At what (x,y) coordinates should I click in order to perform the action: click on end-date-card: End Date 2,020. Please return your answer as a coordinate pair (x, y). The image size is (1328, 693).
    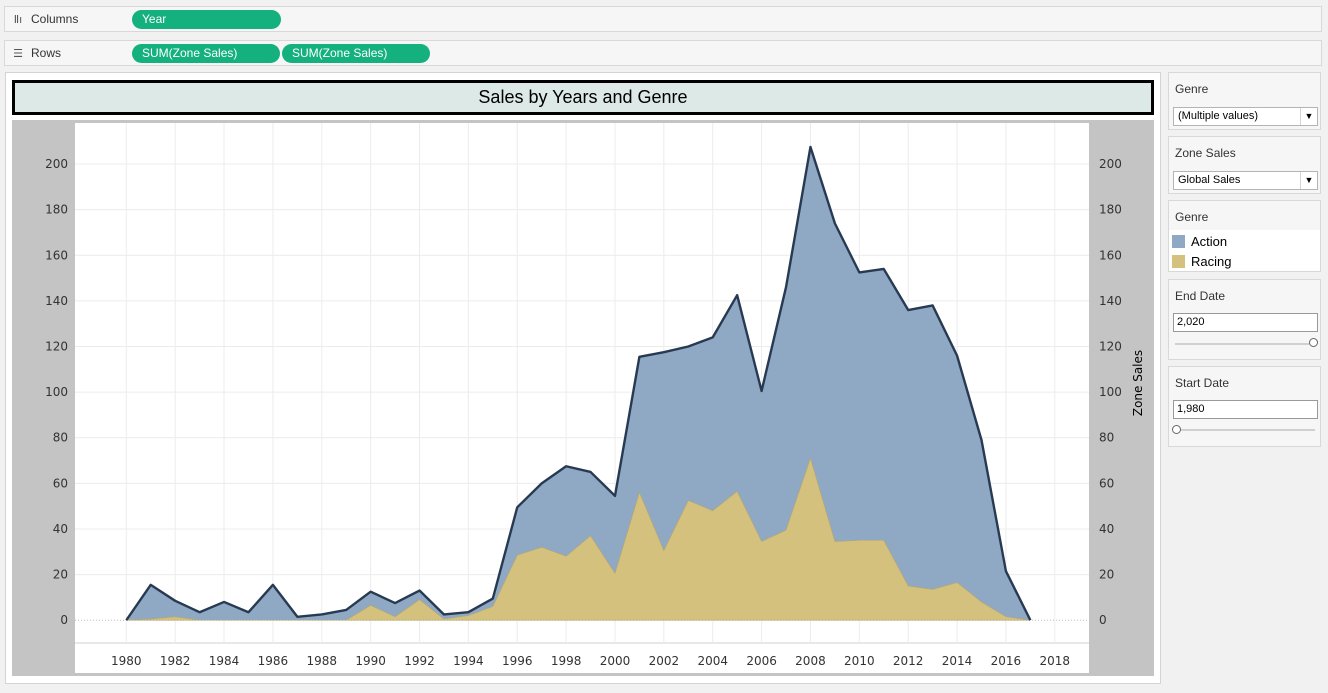
    Looking at the image, I should click on (1244, 319).